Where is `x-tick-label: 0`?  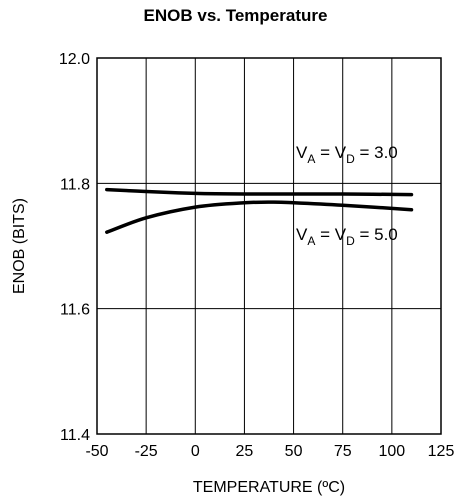 x-tick-label: 0 is located at coordinates (195, 451).